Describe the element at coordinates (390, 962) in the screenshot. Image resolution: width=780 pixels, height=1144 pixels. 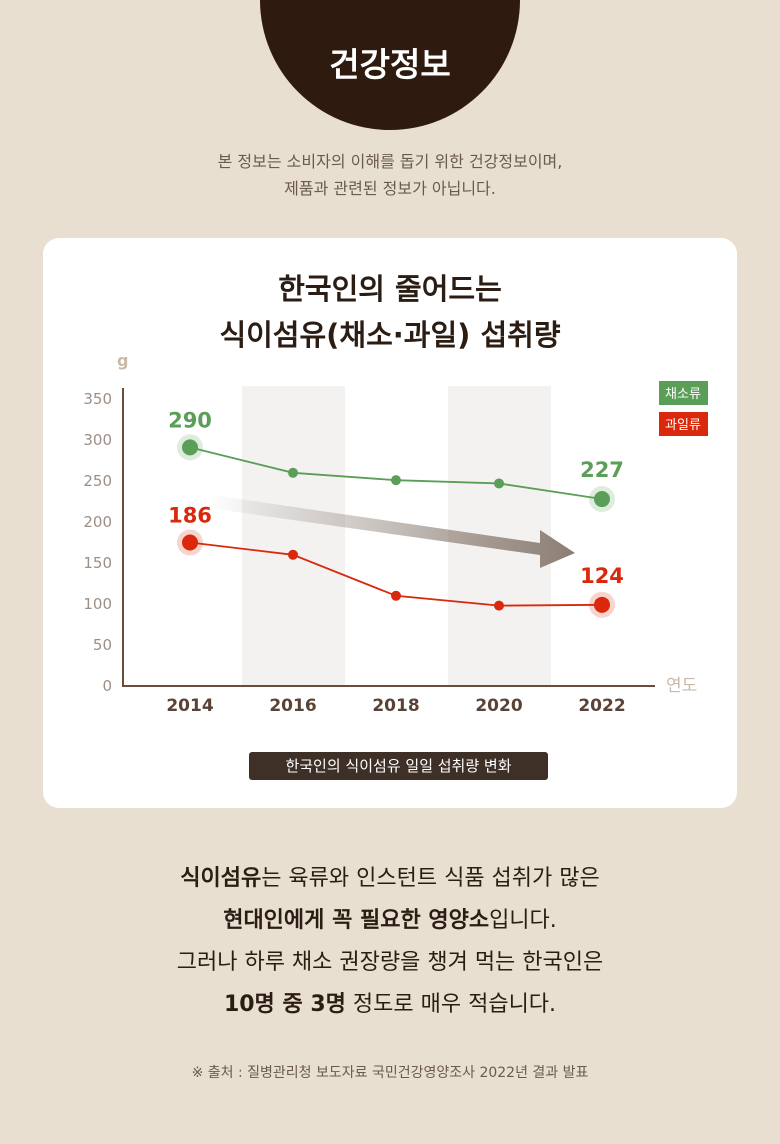
I see `body-line: 그러나 하루 채소 권장량을 챙겨 먹는 한국인은` at that location.